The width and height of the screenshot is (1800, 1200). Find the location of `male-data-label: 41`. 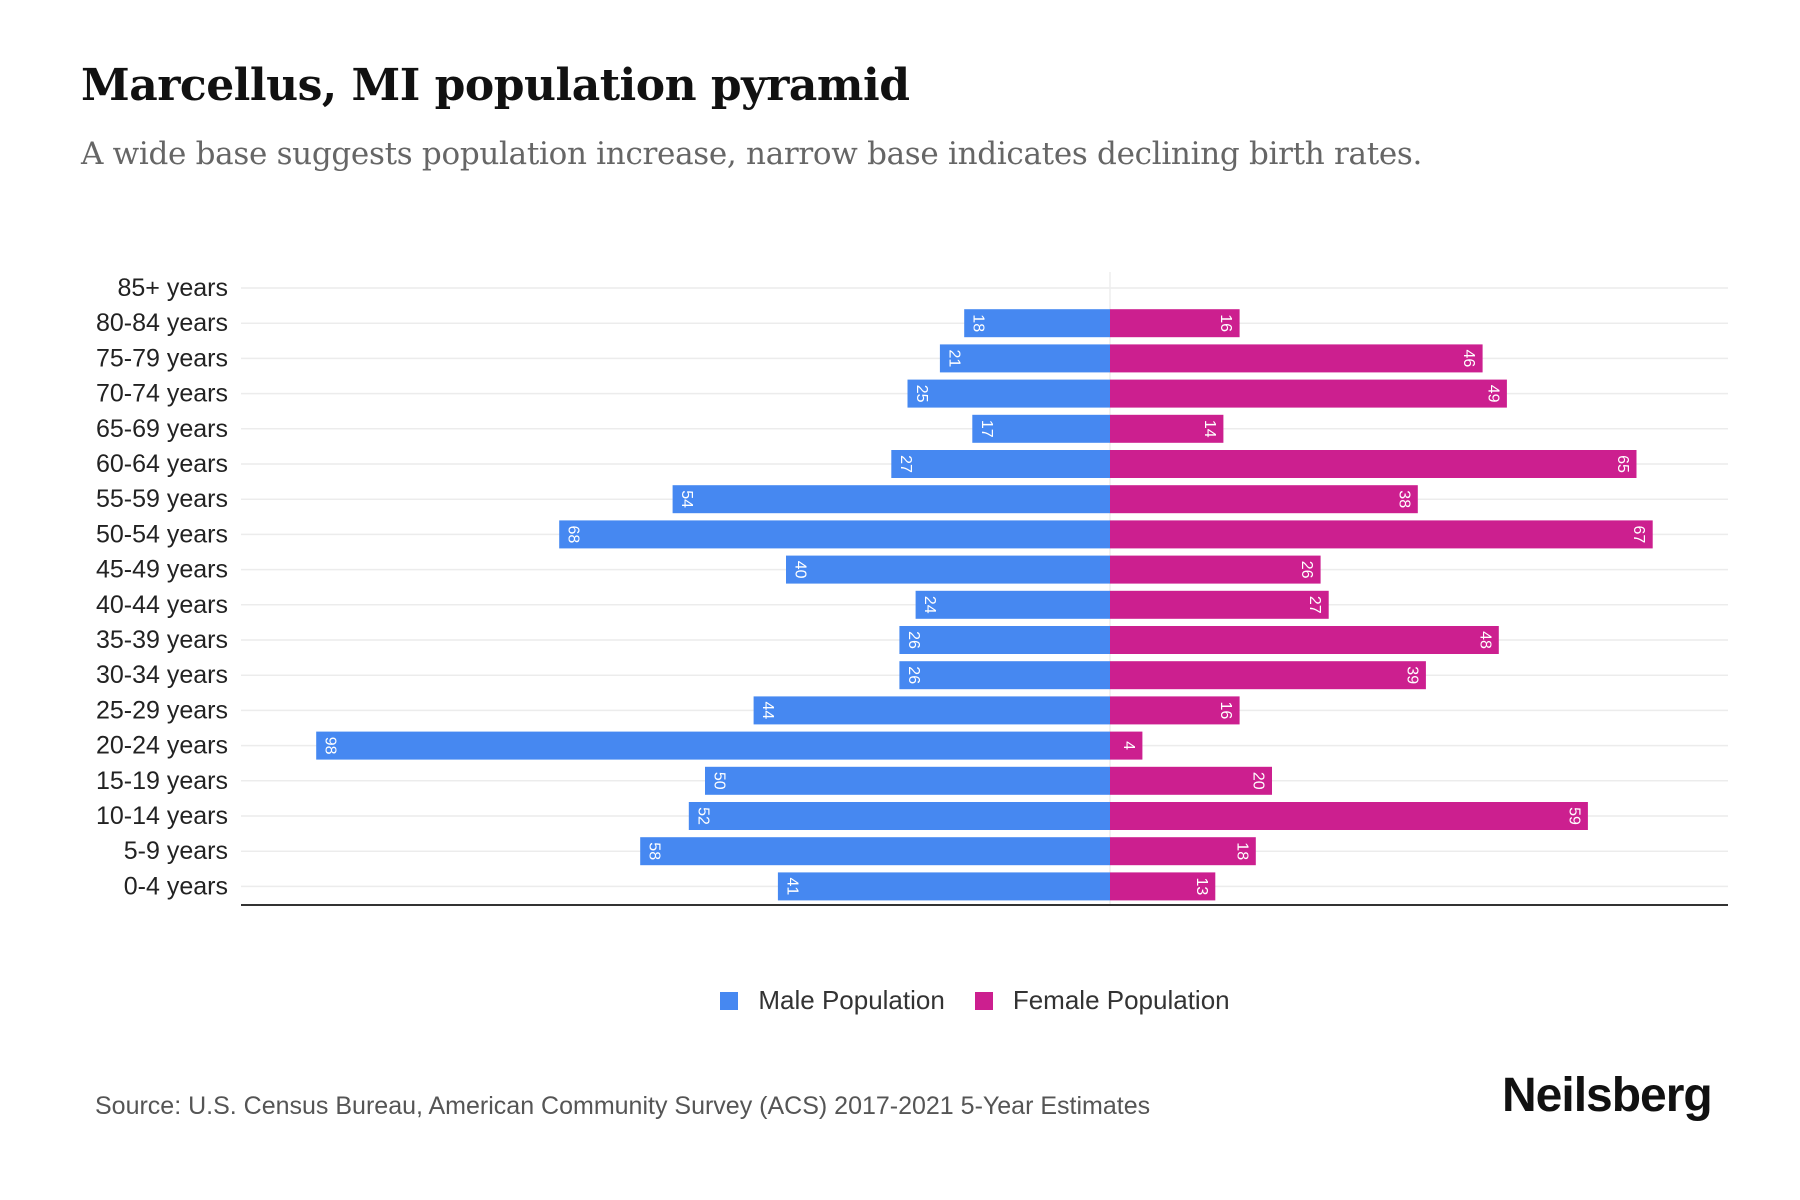

male-data-label: 41 is located at coordinates (791, 887).